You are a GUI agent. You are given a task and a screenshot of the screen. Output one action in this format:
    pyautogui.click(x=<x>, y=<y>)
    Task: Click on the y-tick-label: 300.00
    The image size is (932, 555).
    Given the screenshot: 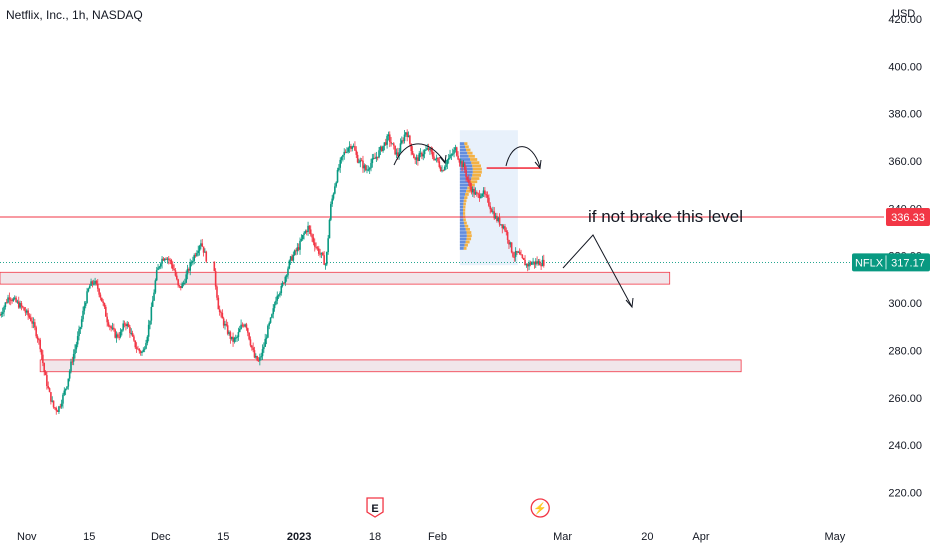 What is the action you would take?
    pyautogui.click(x=905, y=304)
    